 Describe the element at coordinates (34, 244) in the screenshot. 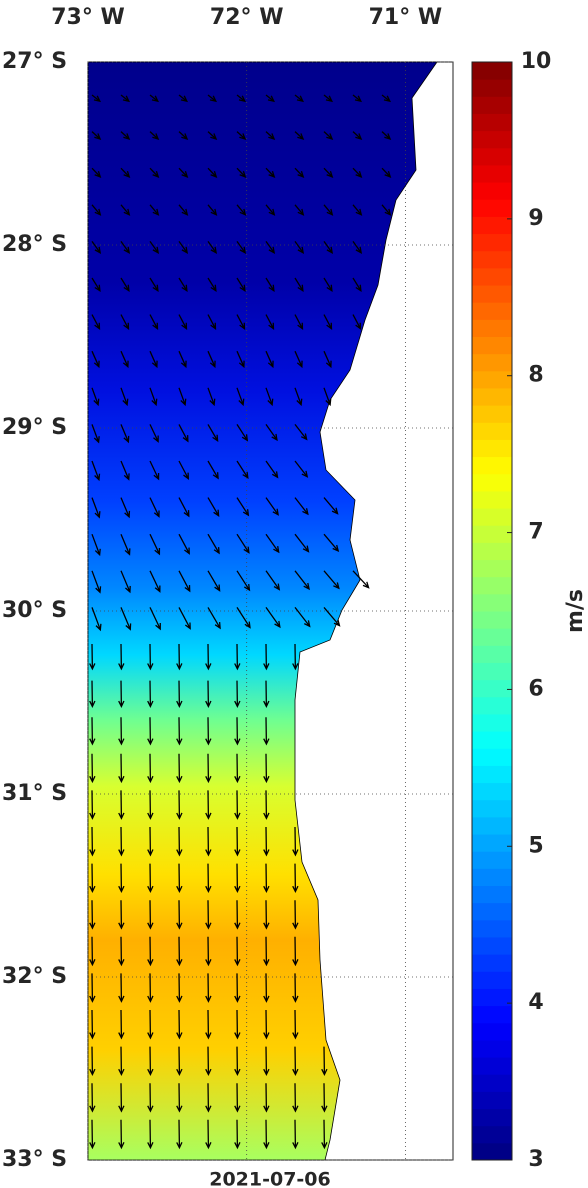

I see `lat-tick-label: 28° S` at that location.